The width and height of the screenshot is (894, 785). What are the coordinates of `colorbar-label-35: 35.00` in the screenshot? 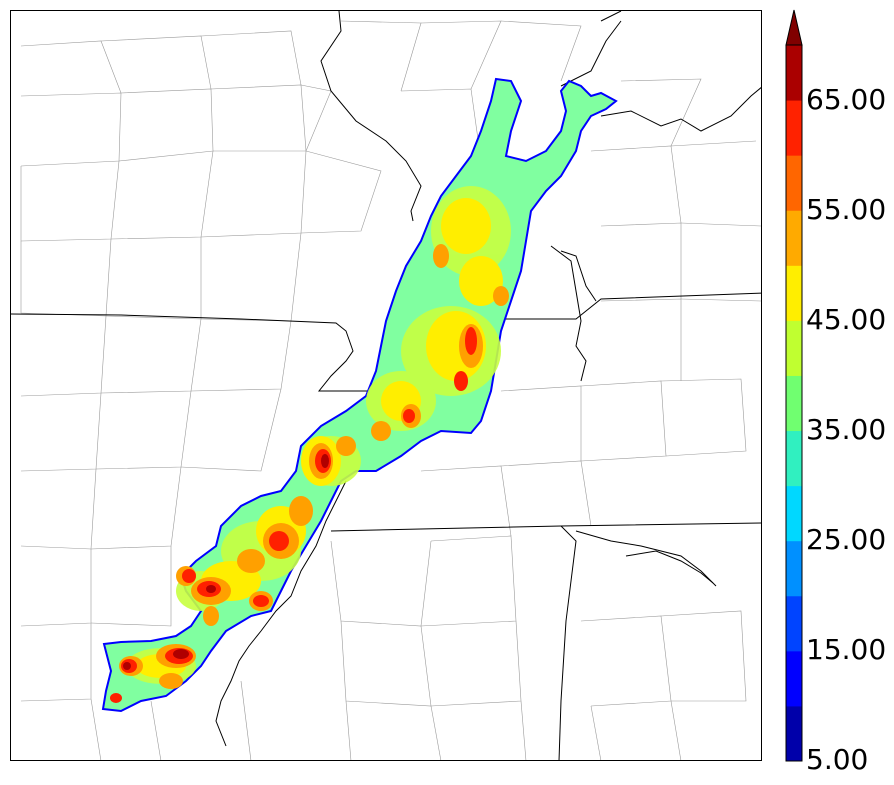 It's located at (846, 429).